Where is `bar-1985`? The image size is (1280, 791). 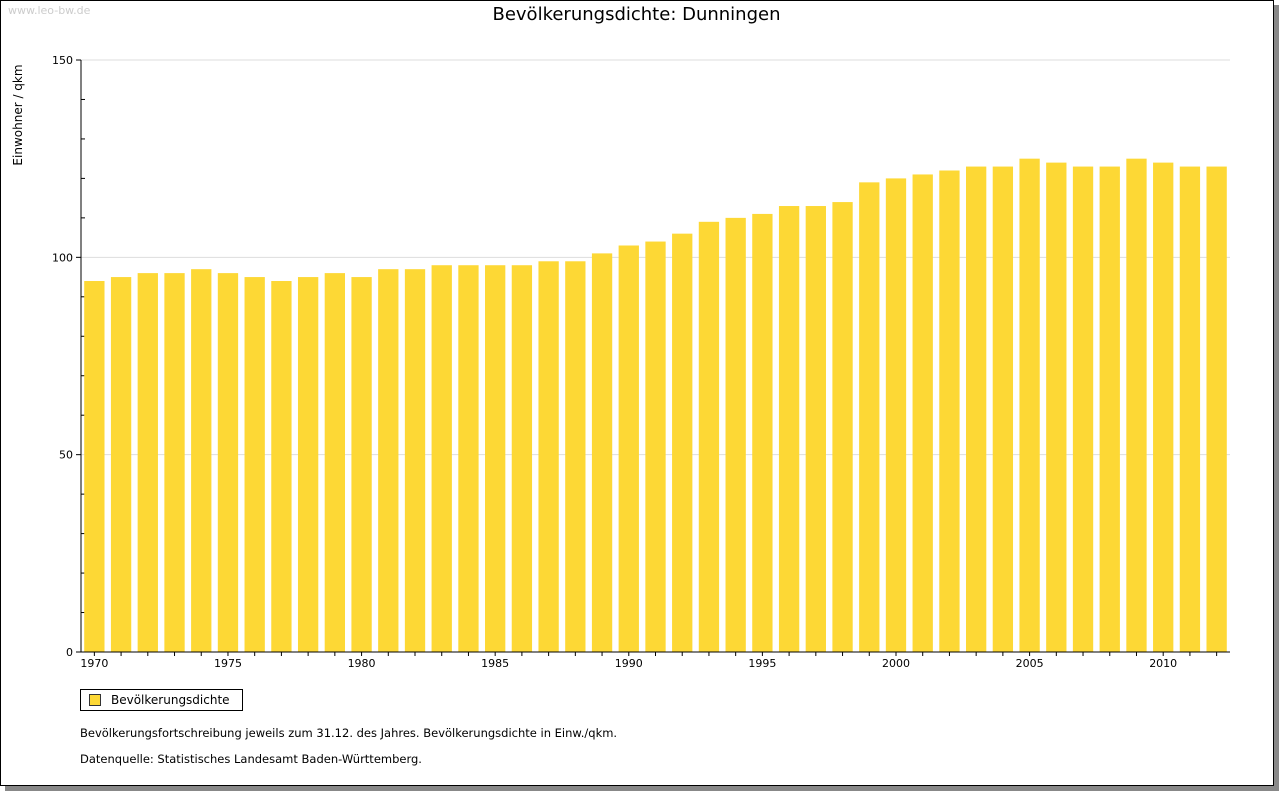 bar-1985 is located at coordinates (495, 458).